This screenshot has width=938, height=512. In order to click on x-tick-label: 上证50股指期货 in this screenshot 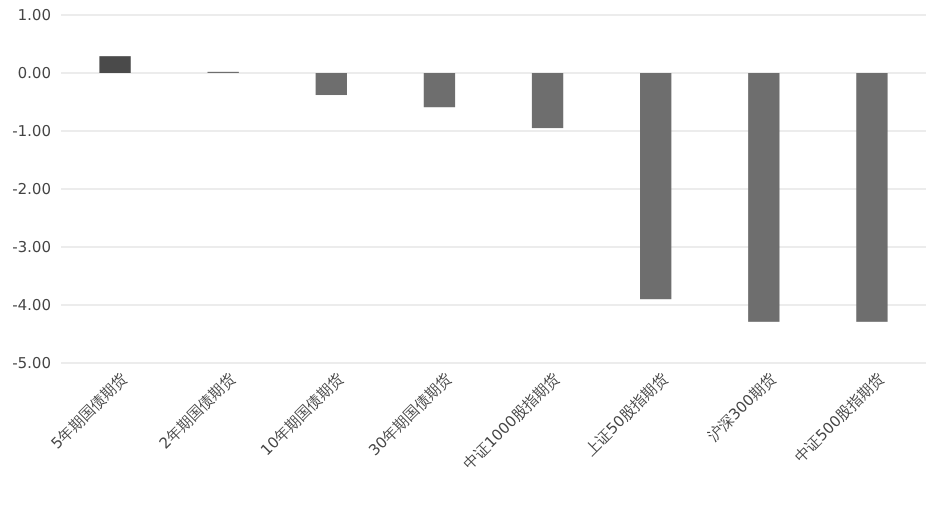, I will do `click(626, 414)`.